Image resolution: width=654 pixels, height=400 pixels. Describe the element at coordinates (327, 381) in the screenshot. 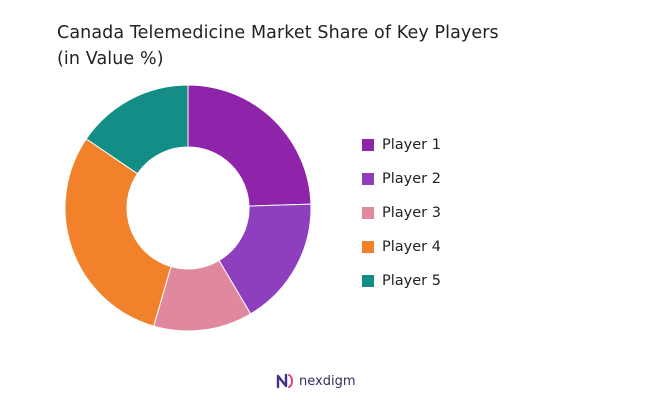

I see `brand-name: nexdigm` at that location.